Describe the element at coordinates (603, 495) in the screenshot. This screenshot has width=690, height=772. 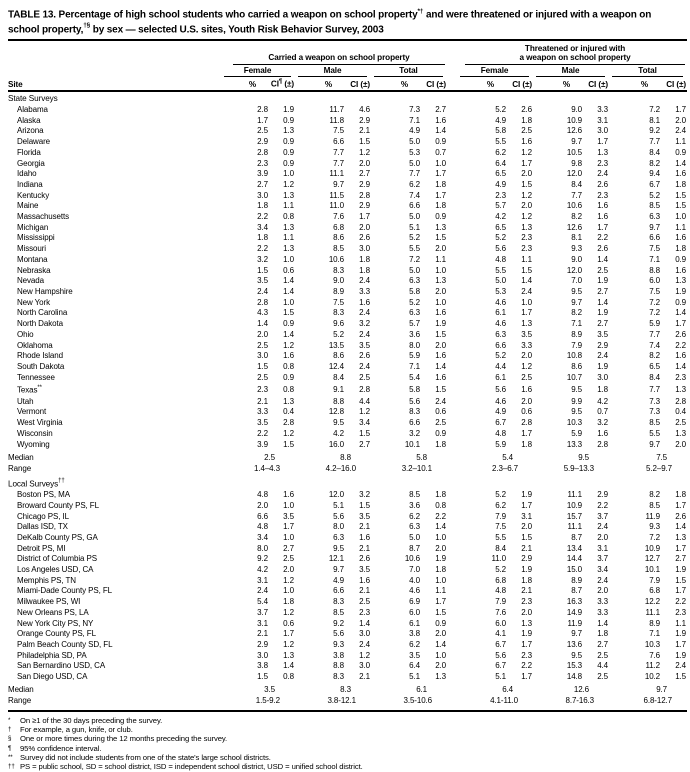
I see `ci-value: 2.9` at that location.